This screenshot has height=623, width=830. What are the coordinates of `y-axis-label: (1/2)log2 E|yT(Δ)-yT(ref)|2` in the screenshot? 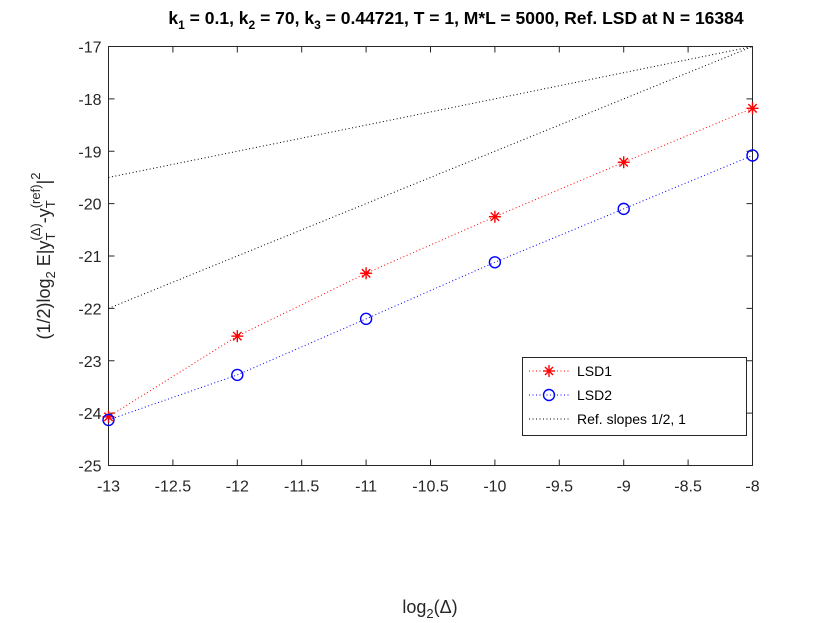 It's located at (43, 256).